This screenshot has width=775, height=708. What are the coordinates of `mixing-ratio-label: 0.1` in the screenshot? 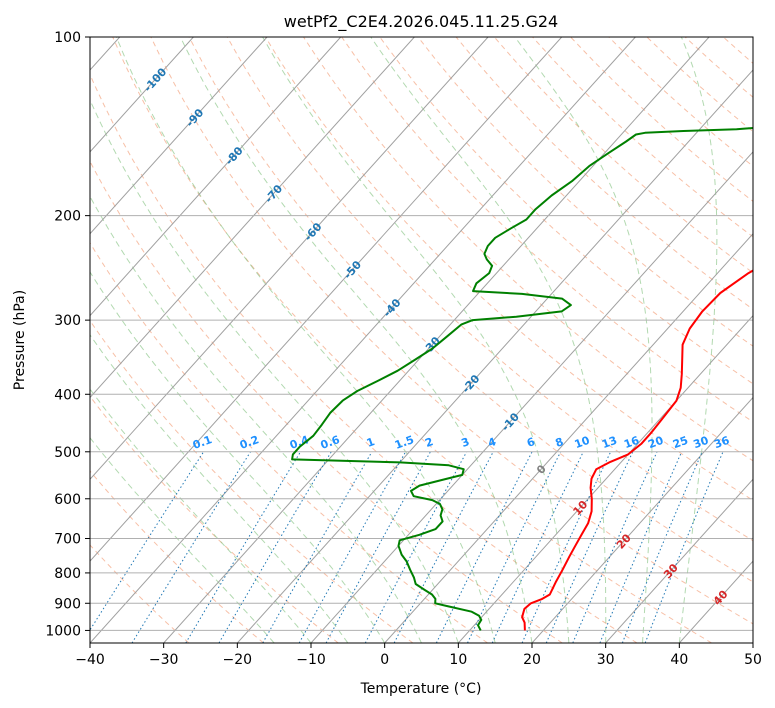 It's located at (202, 442).